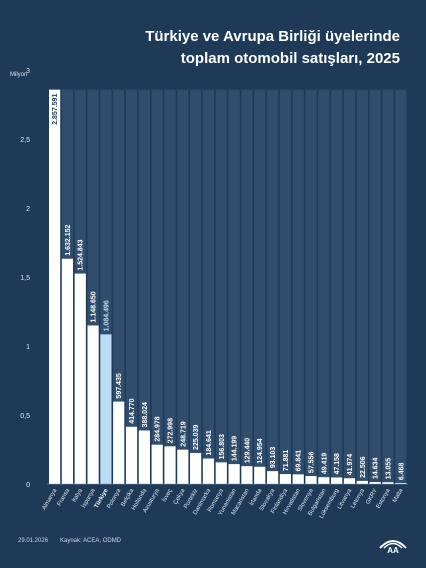 Image resolution: width=426 pixels, height=568 pixels. Describe the element at coordinates (25, 416) in the screenshot. I see `y-tick-label: 0,5` at that location.